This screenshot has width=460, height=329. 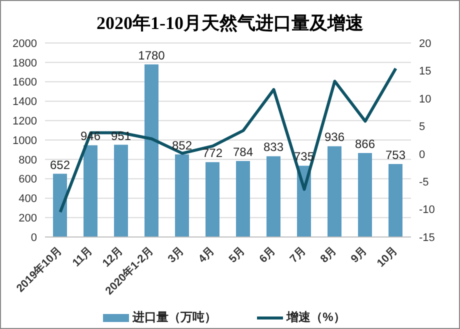 What do you see at coordinates (176, 255) in the screenshot?
I see `x-tick-label: 3月` at bounding box center [176, 255].